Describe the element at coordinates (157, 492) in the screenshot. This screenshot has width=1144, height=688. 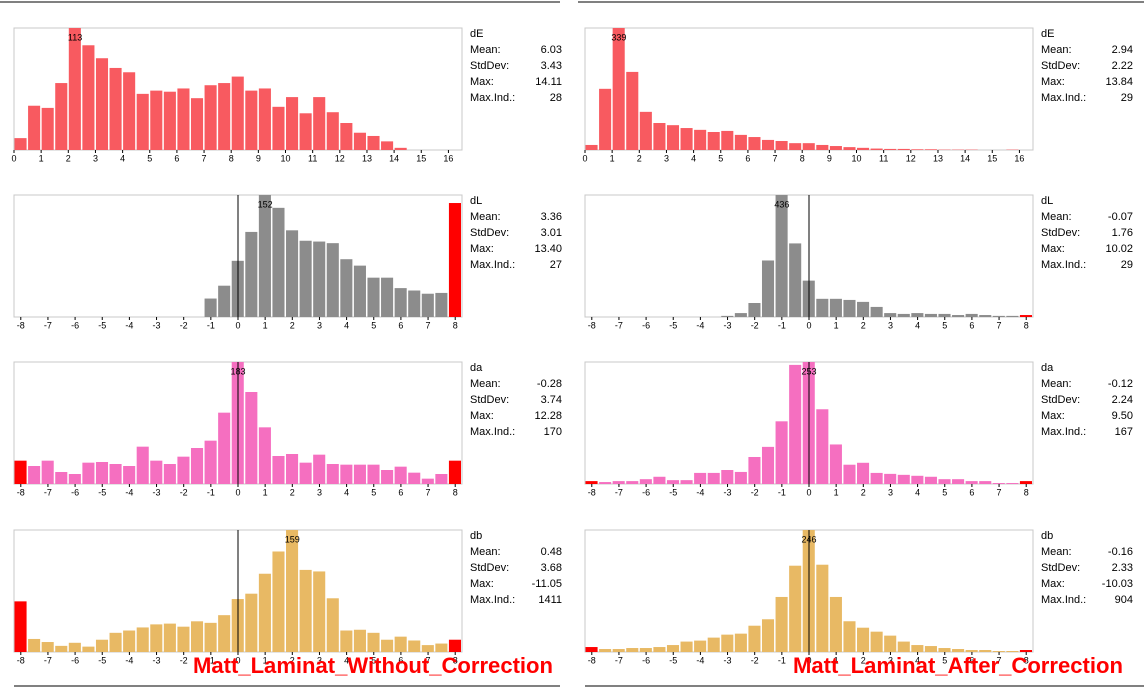
I see `x-tick-label: -3` at that location.